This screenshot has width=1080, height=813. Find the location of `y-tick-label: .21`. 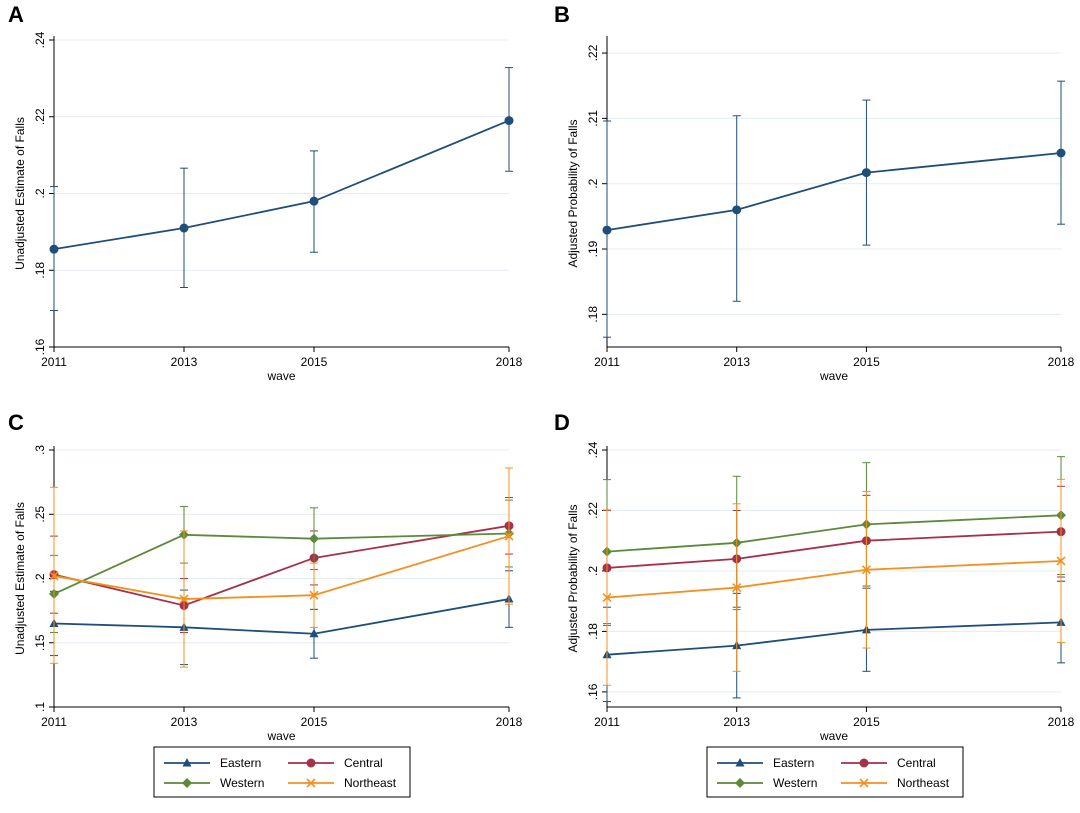

y-tick-label: .21 is located at coordinates (593, 118).